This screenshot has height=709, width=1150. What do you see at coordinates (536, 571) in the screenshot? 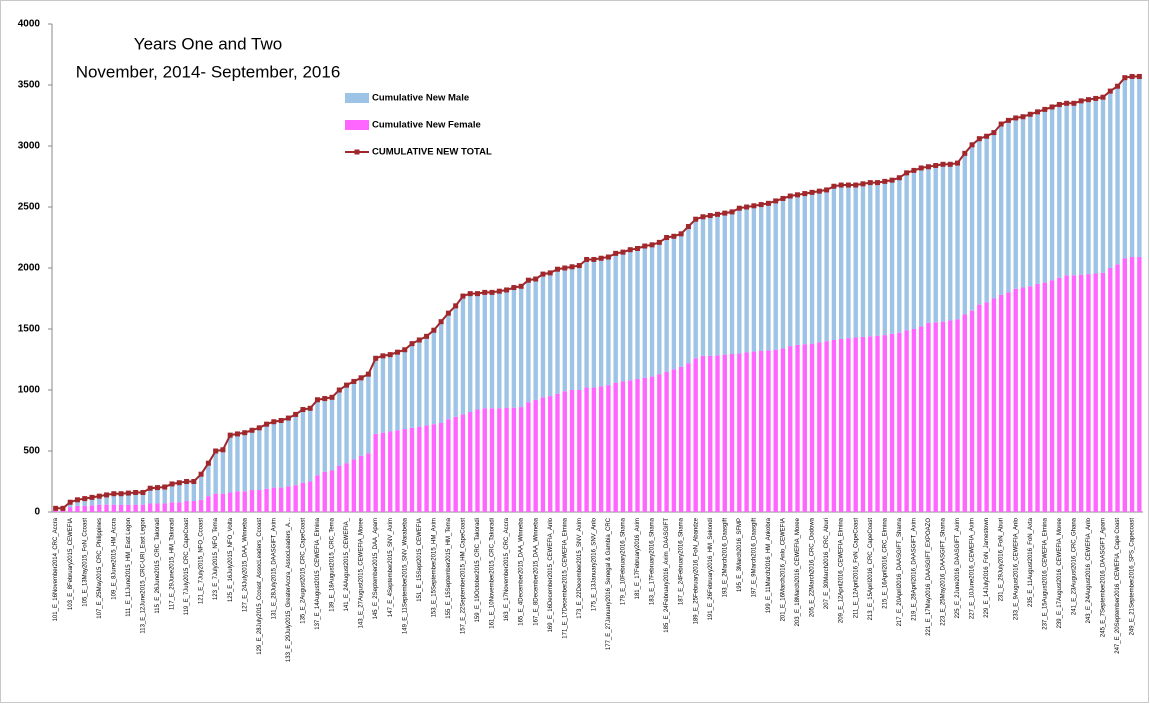
I see `x-tick-label: 167_E_8December2015_DAA_Winneba` at bounding box center [536, 571].